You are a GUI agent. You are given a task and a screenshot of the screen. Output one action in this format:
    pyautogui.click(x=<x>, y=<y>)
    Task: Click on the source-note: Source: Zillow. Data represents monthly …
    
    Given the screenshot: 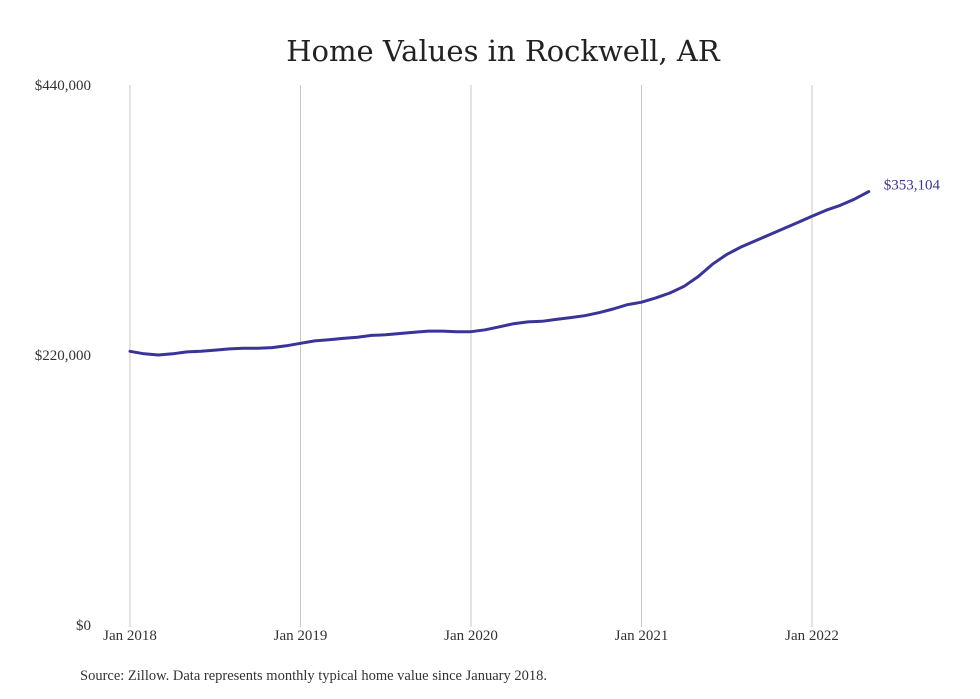 What is the action you would take?
    pyautogui.click(x=313, y=676)
    